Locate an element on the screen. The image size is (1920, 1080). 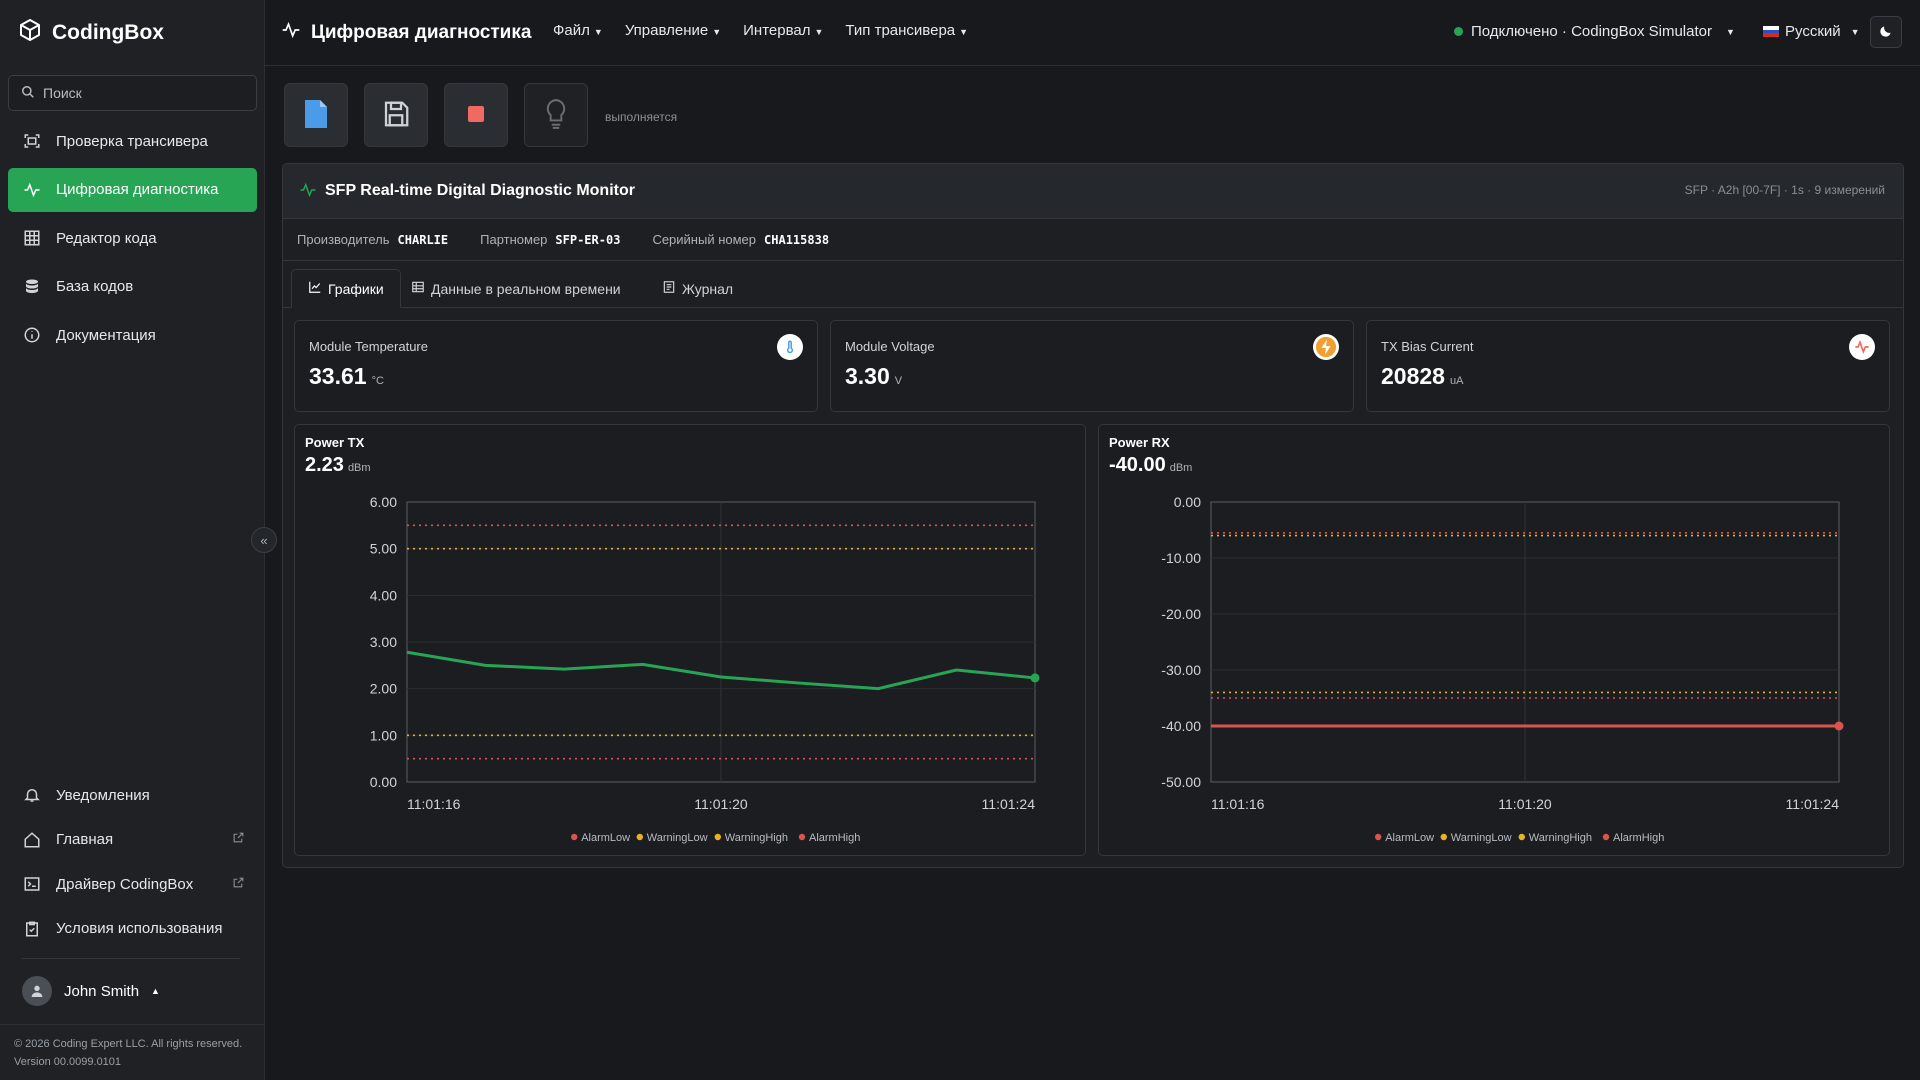
y-tick-label: -20.00 is located at coordinates (1181, 614).